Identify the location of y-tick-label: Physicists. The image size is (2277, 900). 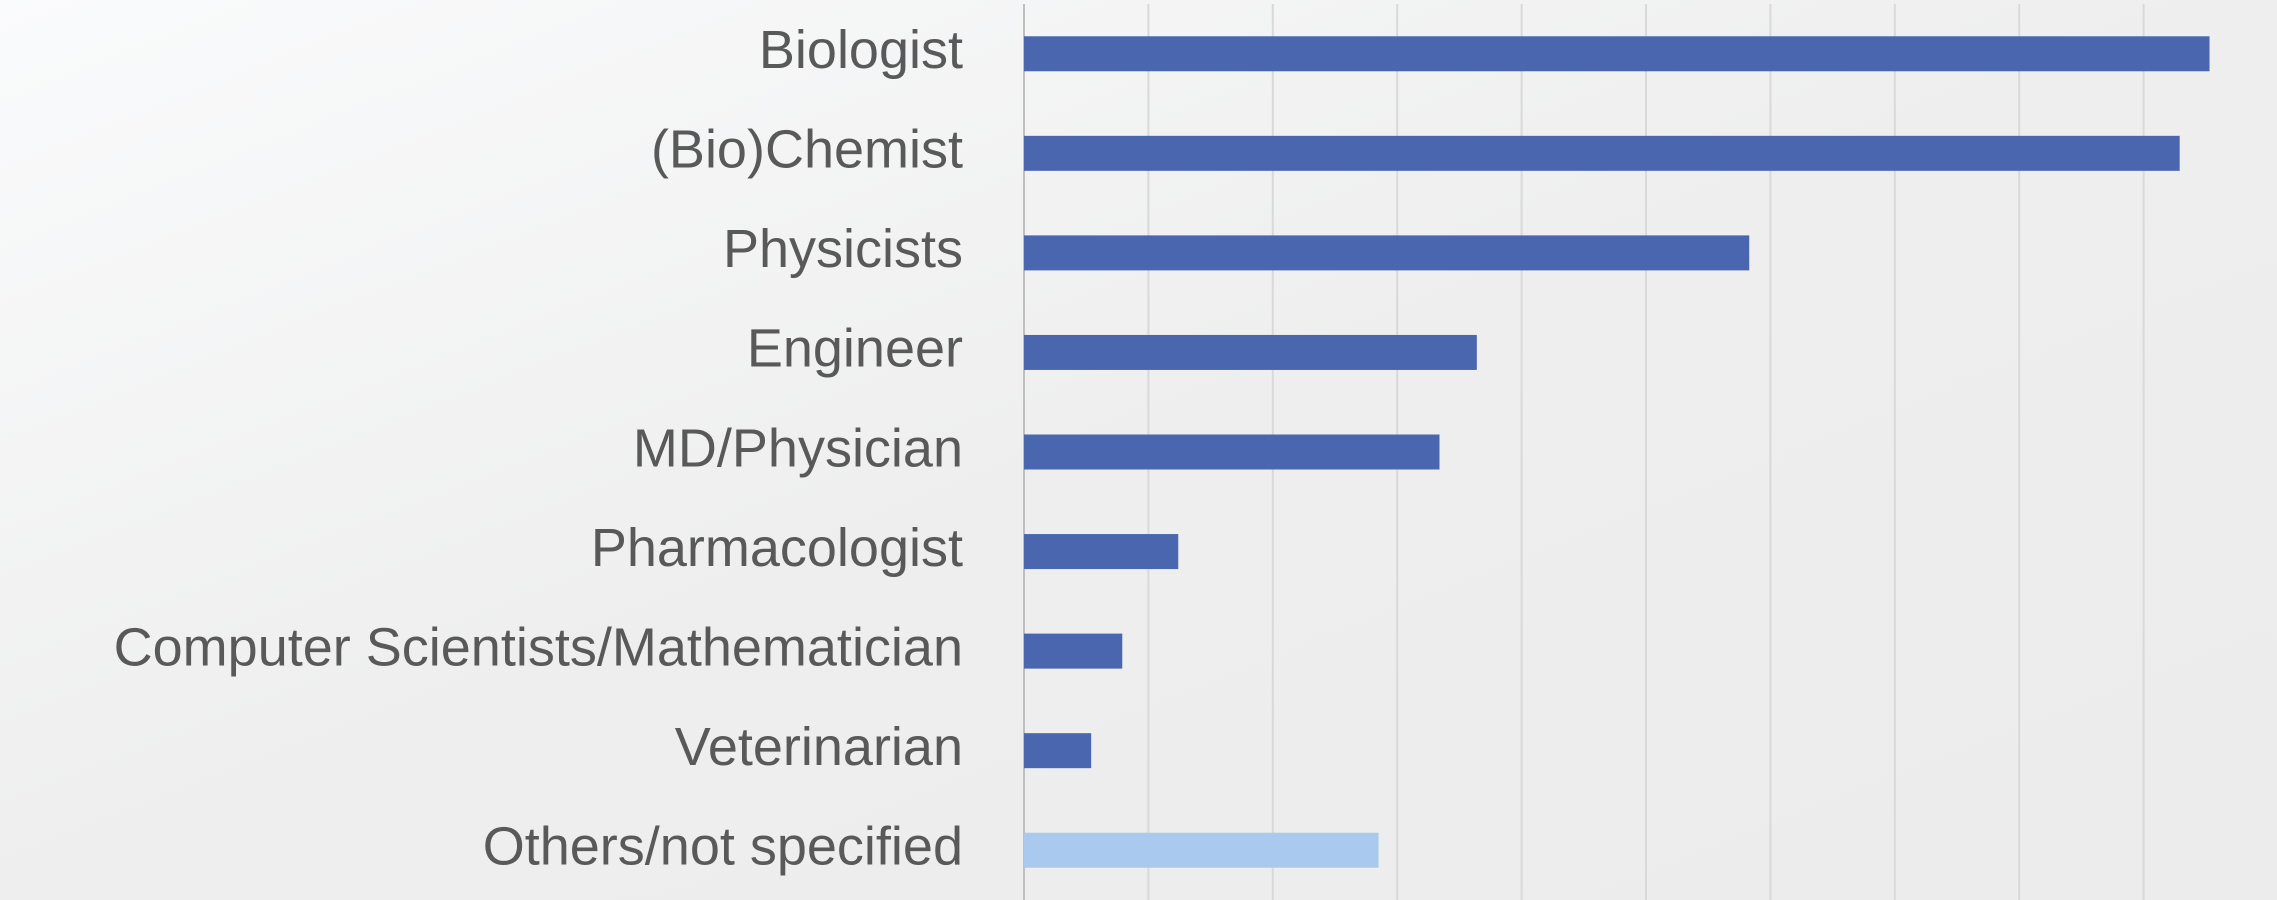
(843, 249).